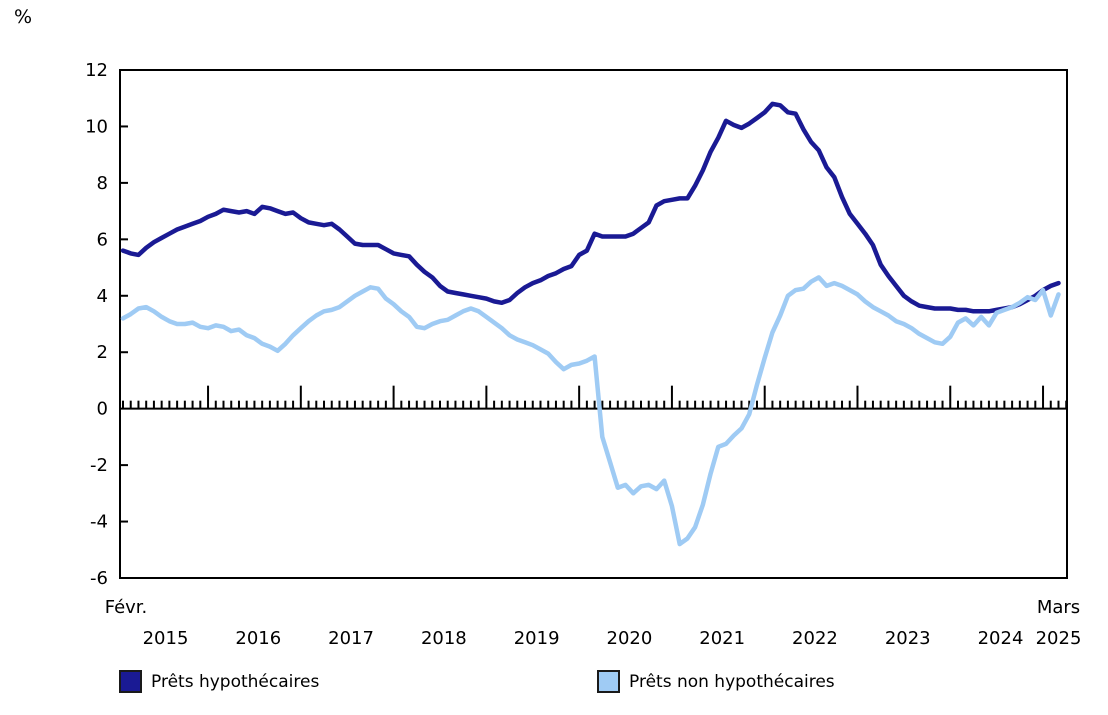 This screenshot has height=715, width=1108. What do you see at coordinates (23, 17) in the screenshot?
I see `y-axis-unit-label: %` at bounding box center [23, 17].